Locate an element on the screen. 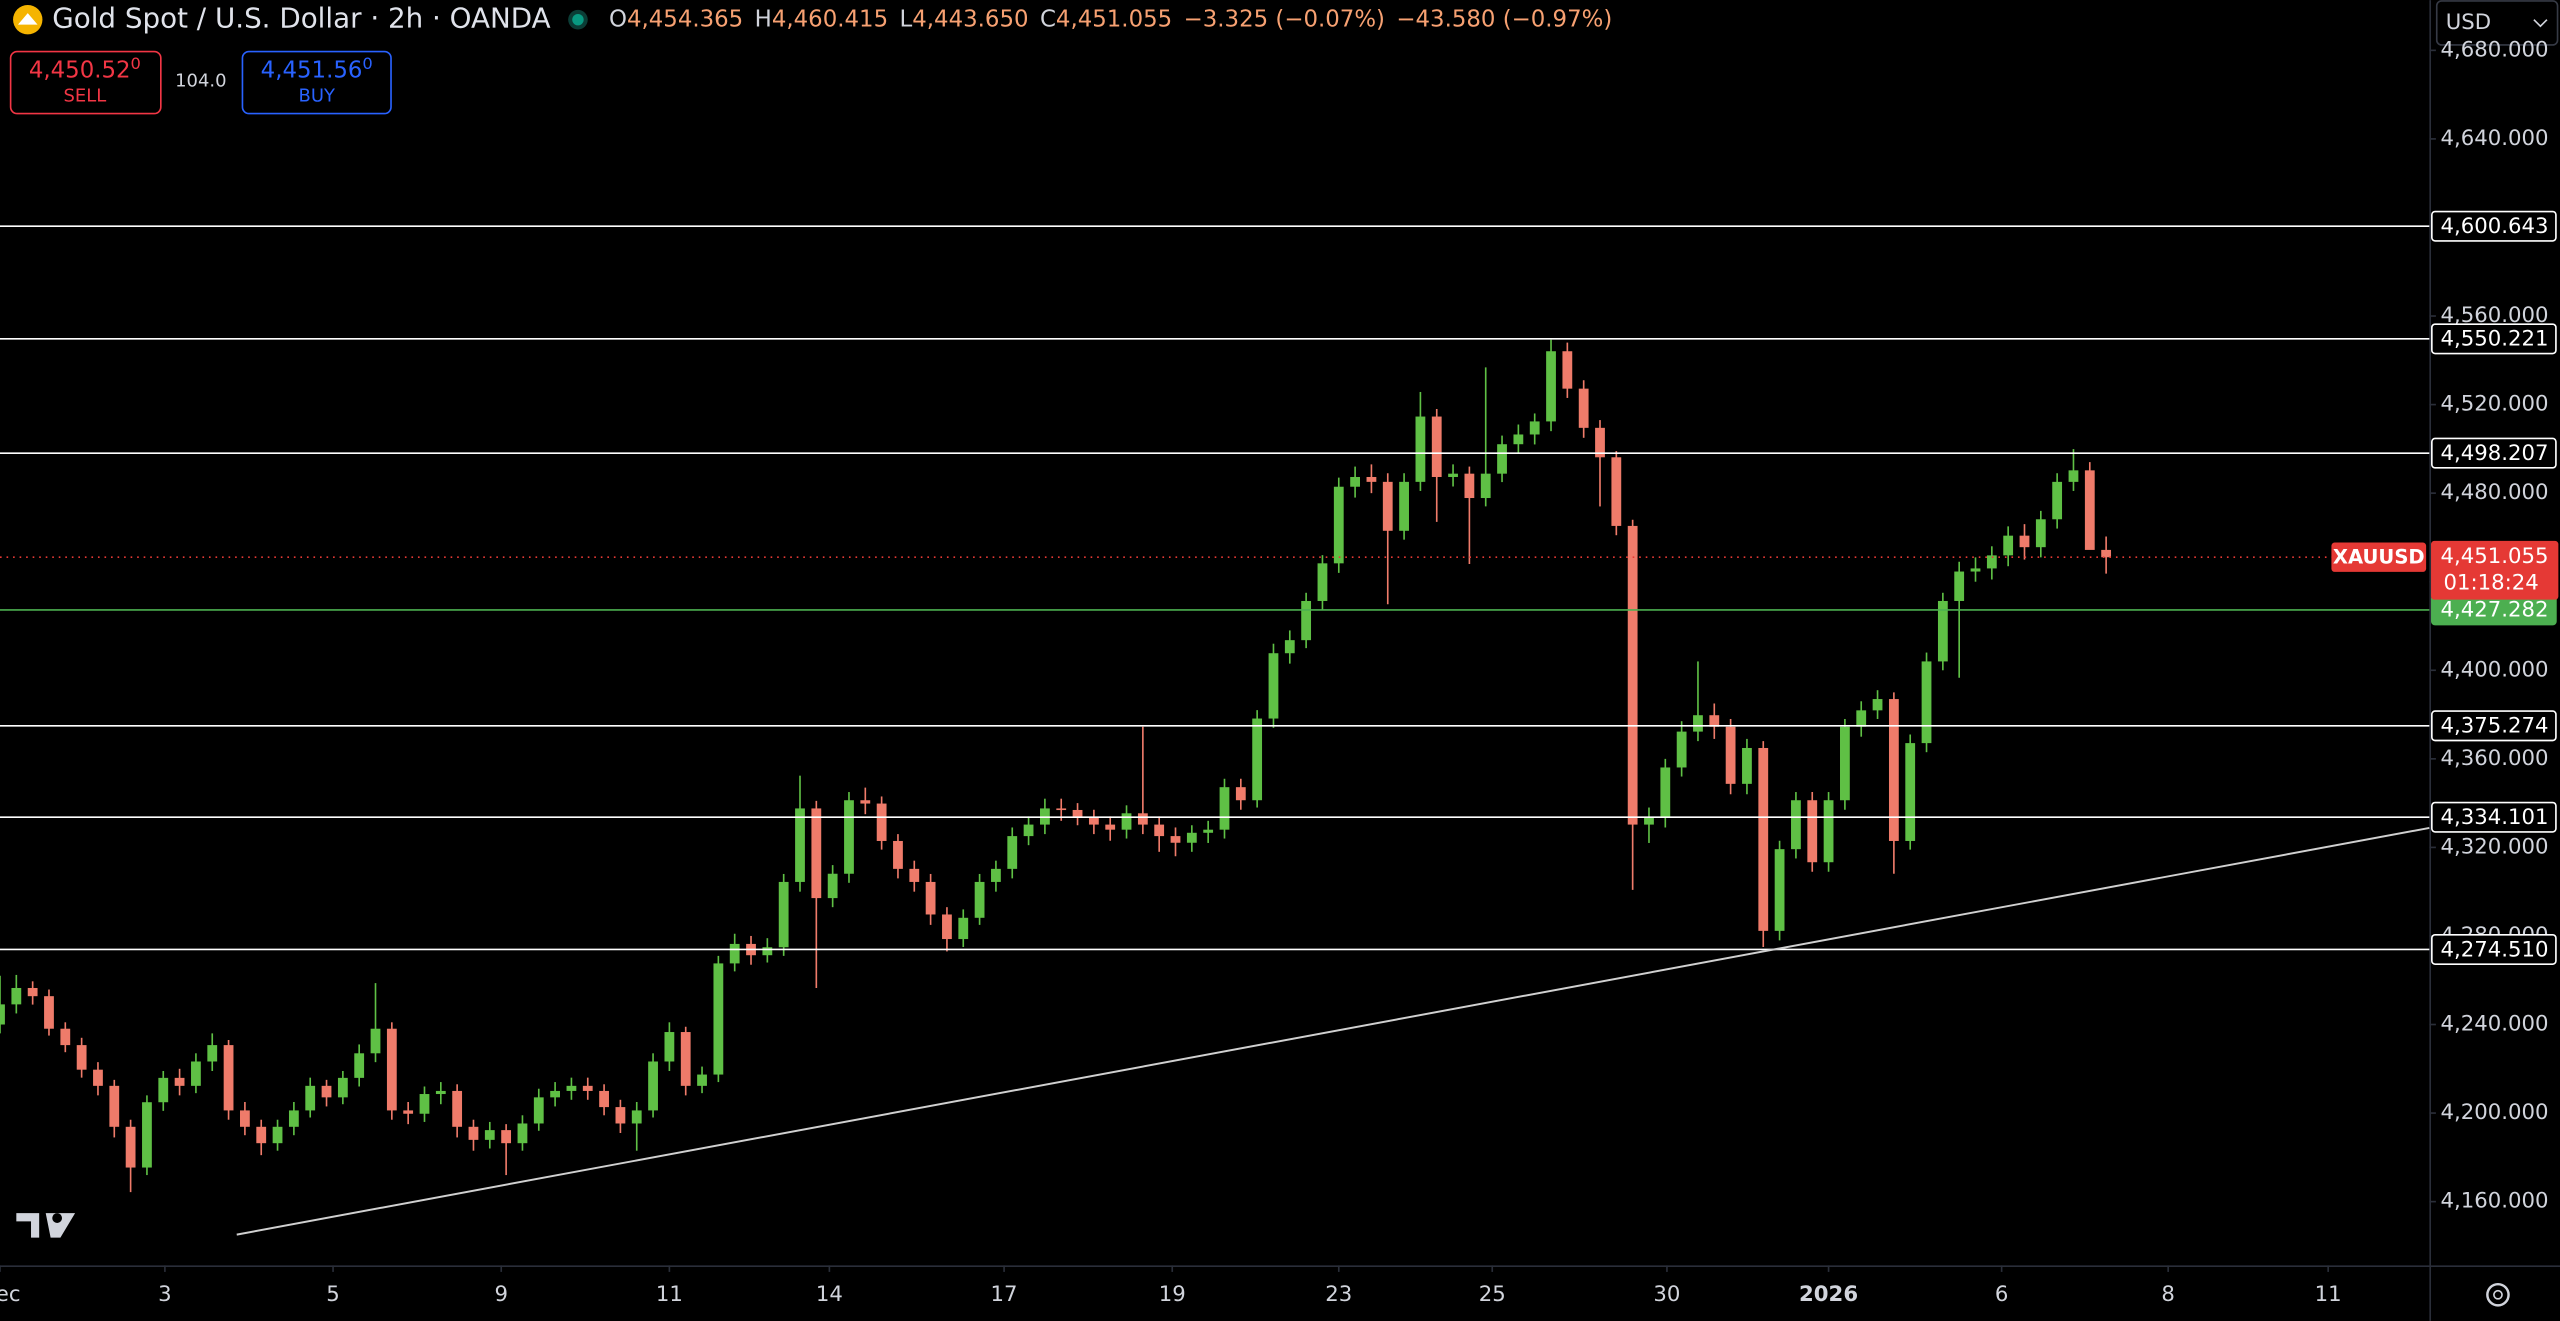  symbol-title: Gold Spot / U.S. Dollar · 2h · OANDA is located at coordinates (301, 18).